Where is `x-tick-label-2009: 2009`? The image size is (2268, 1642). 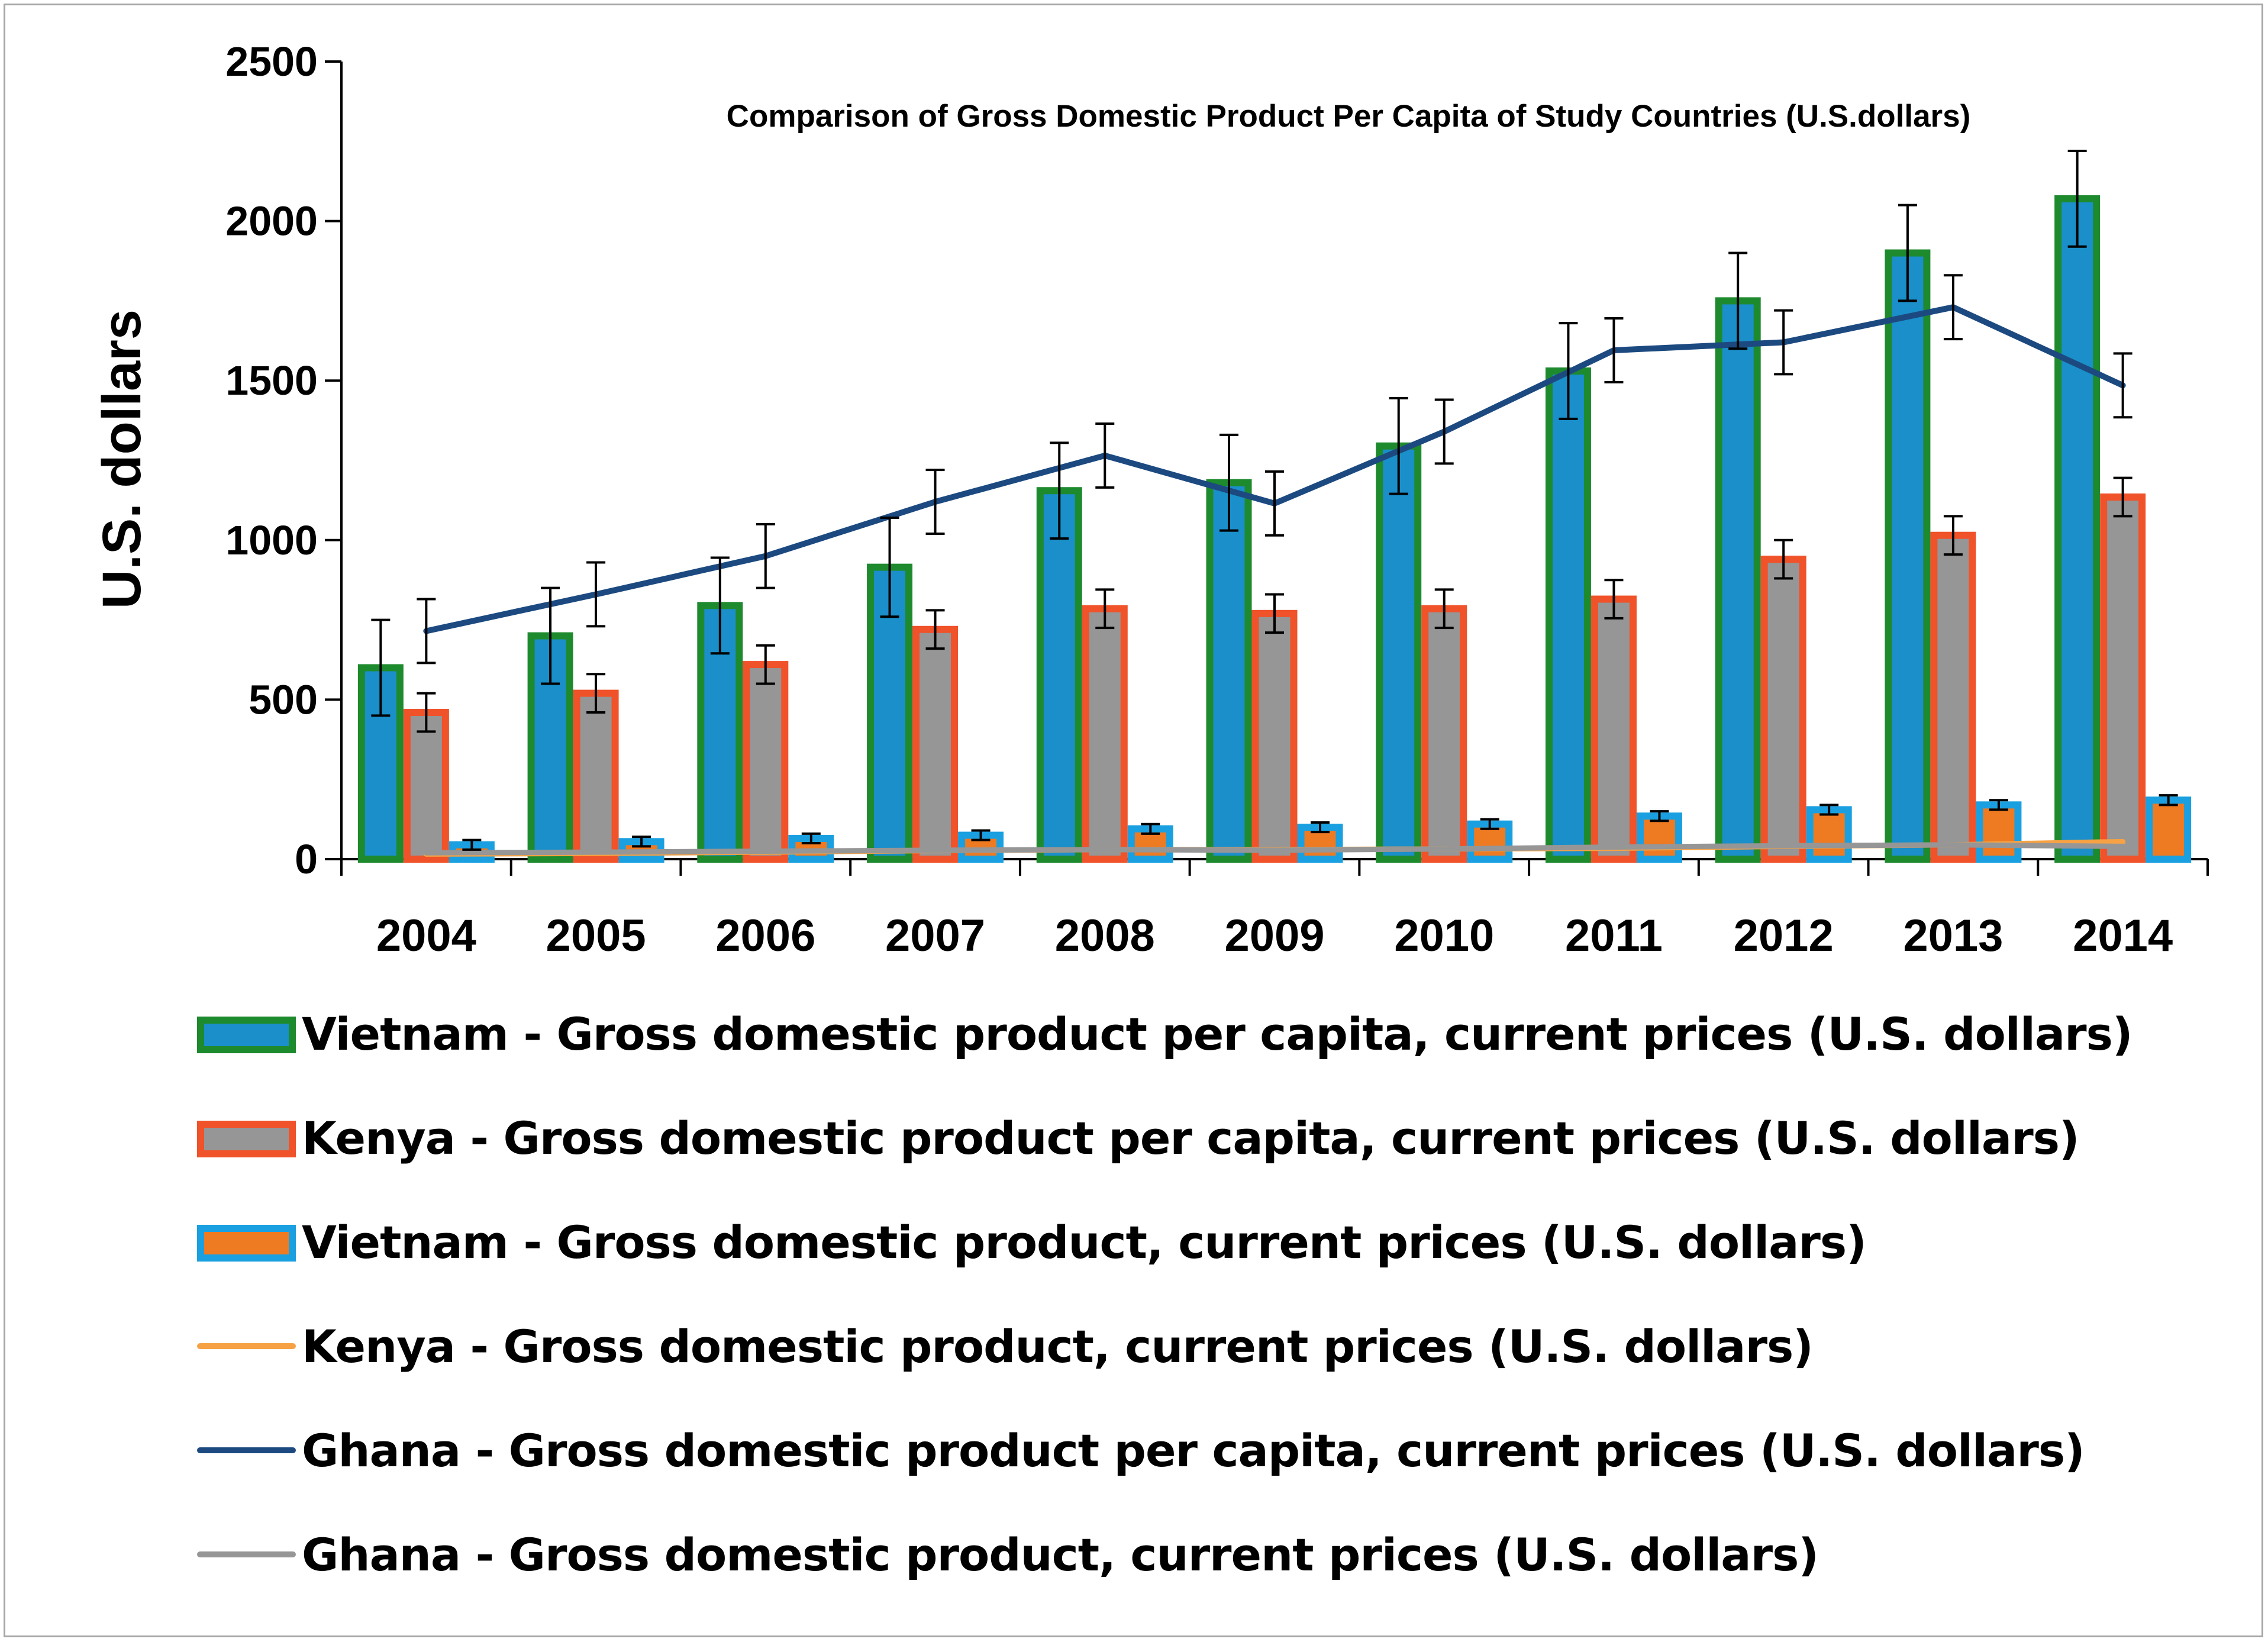
x-tick-label-2009: 2009 is located at coordinates (1274, 936).